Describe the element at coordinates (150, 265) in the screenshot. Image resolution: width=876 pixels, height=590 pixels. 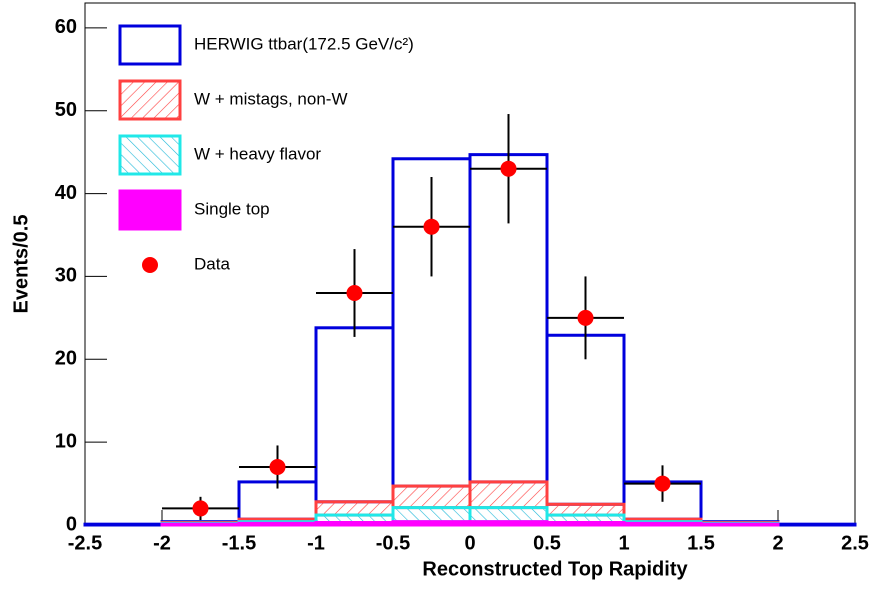
I see `legend-marker` at that location.